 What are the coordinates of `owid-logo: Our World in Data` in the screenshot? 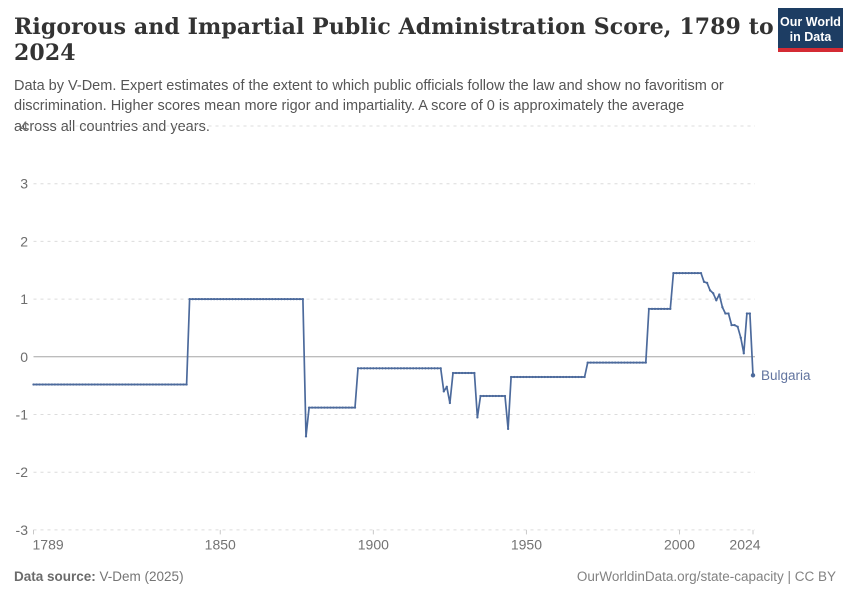 It's located at (810, 30).